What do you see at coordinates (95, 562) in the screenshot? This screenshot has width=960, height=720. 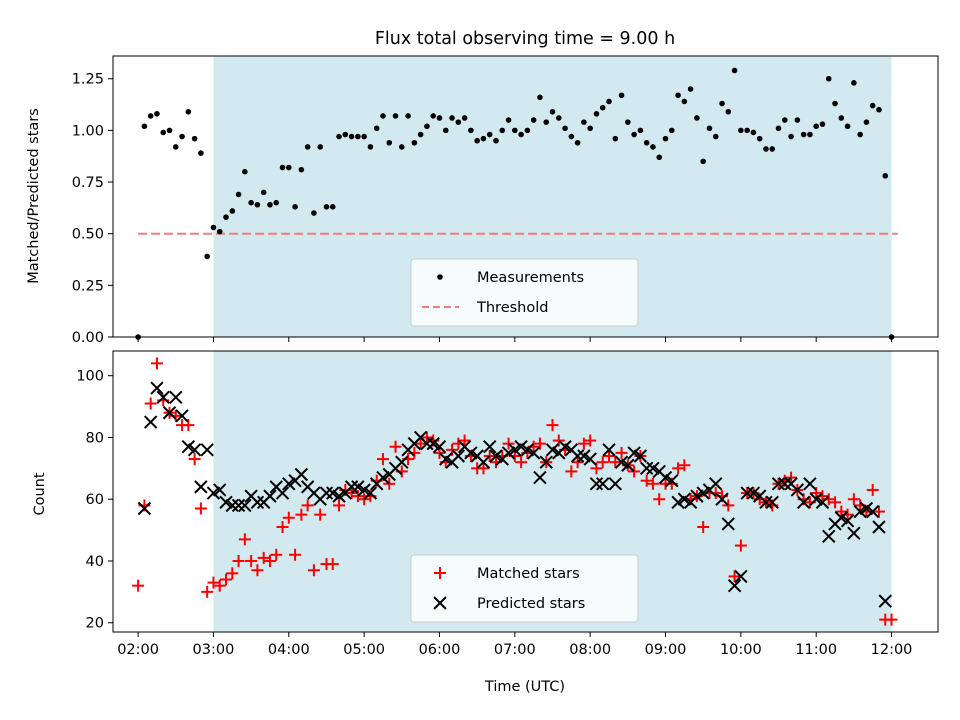 I see `bottom-ytick-label: 40` at bounding box center [95, 562].